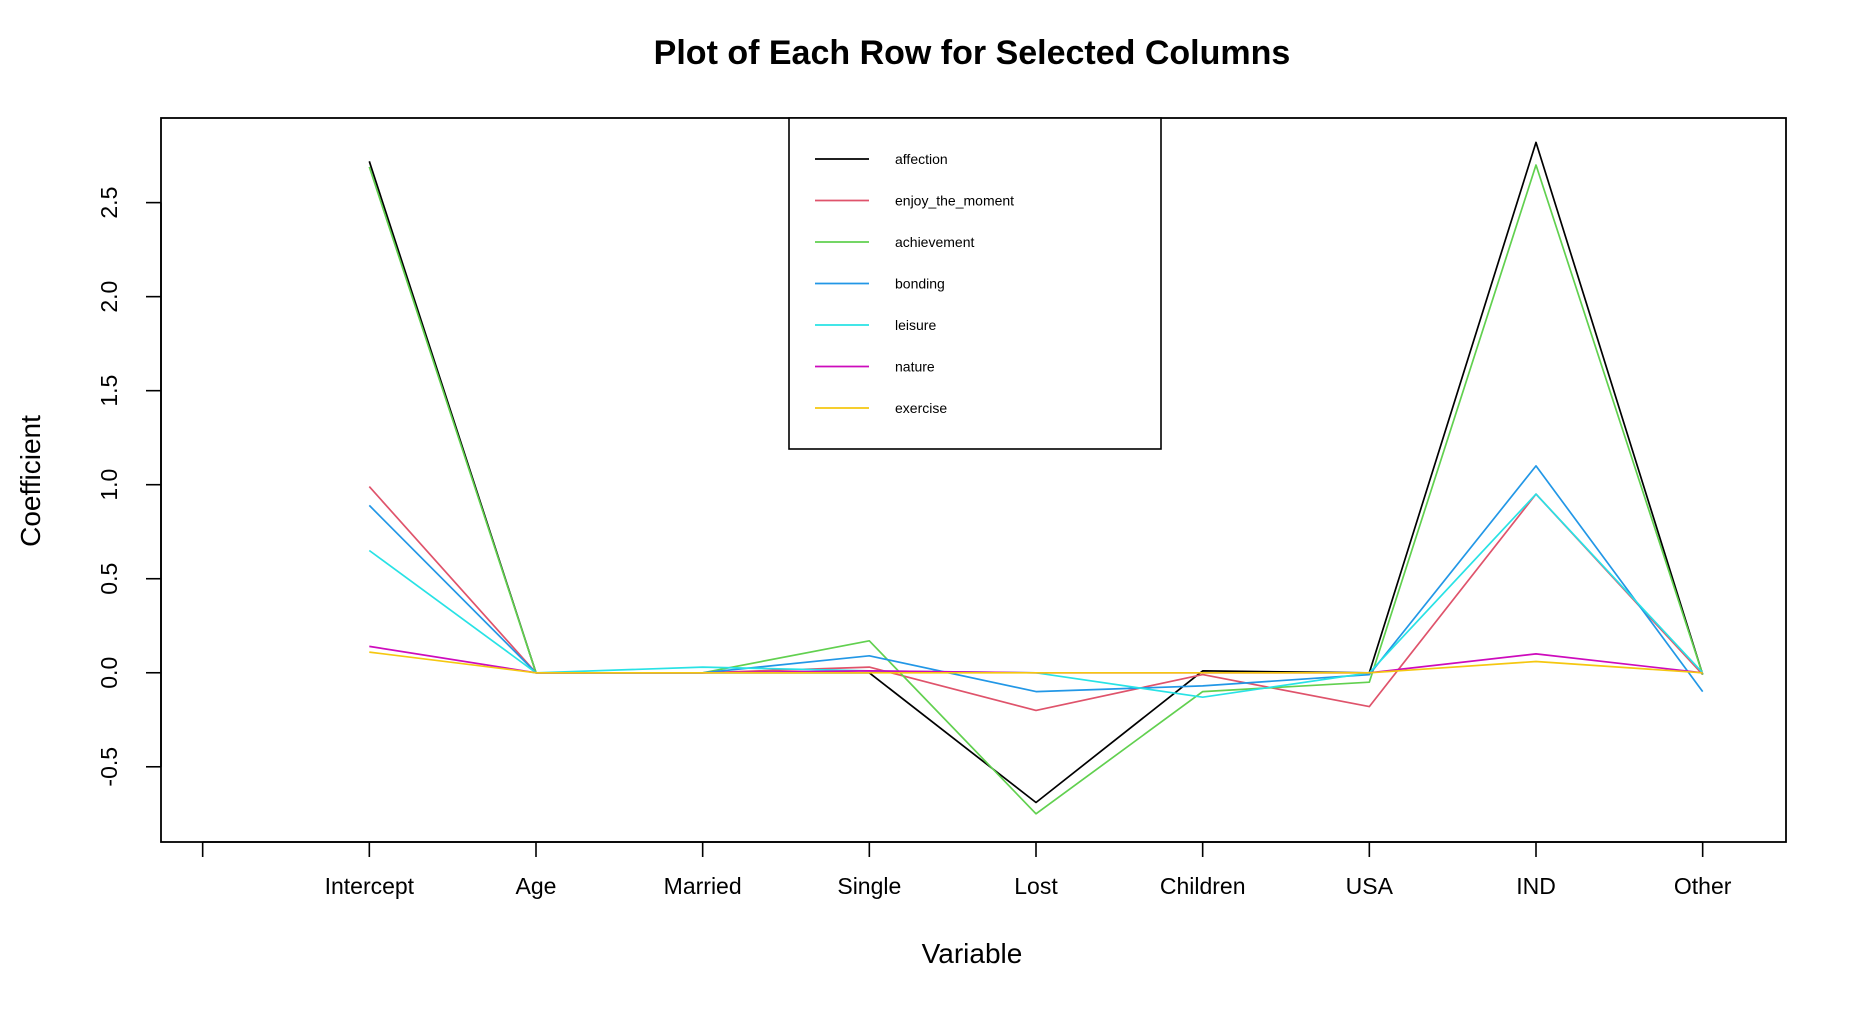  Describe the element at coordinates (109, 673) in the screenshot. I see `y-tick-label: 0.0` at that location.